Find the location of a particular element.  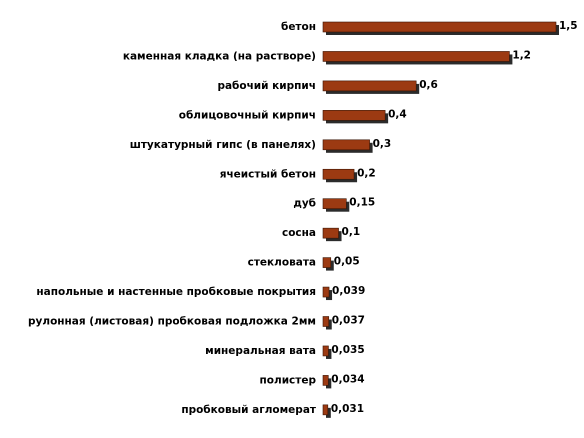

category-label: сосна is located at coordinates (299, 233).